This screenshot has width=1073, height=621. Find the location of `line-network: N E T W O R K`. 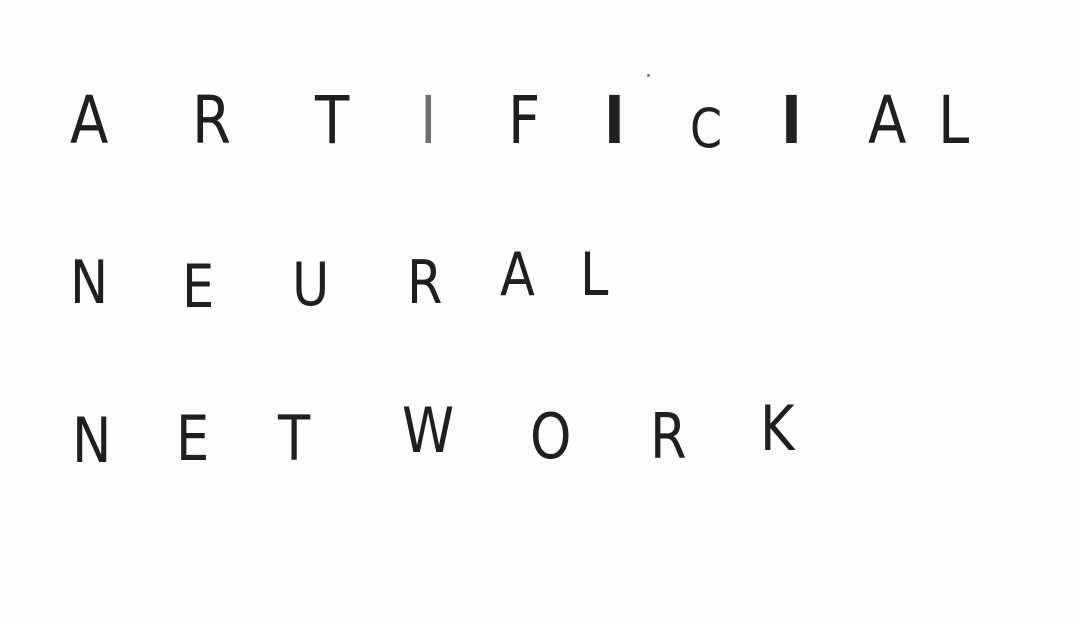

line-network: N E T W O R K is located at coordinates (536, 438).